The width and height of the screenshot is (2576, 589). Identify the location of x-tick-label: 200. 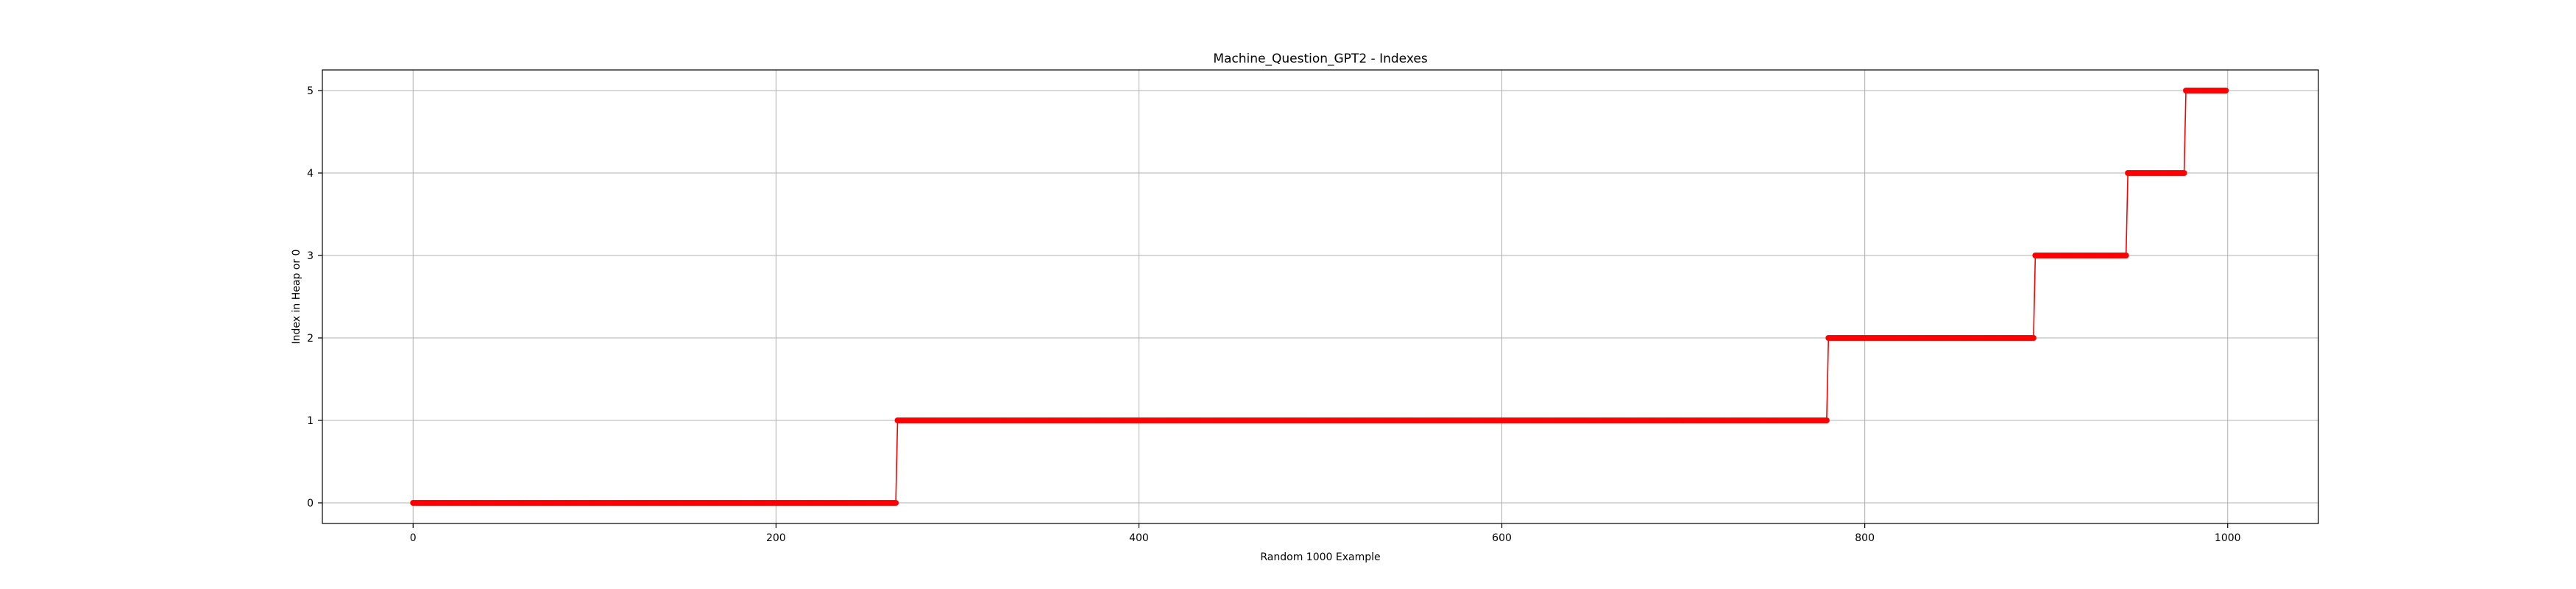
(776, 538).